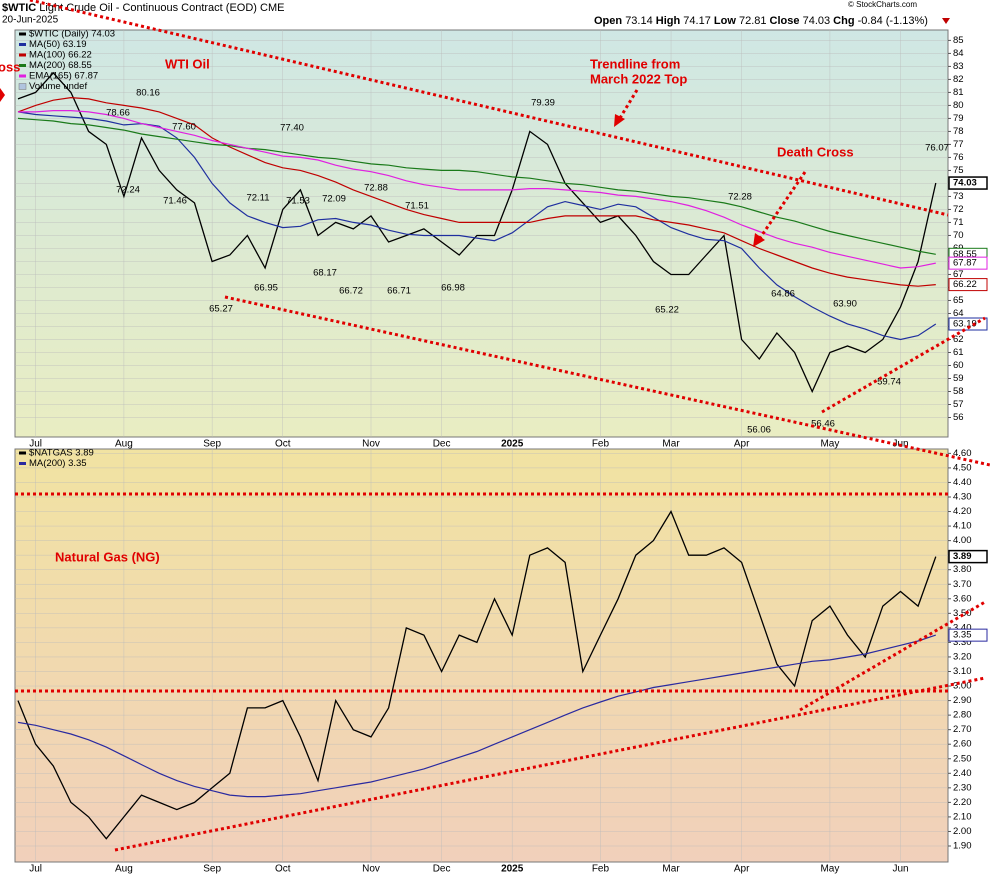 The width and height of the screenshot is (990, 876). What do you see at coordinates (184, 127) in the screenshot?
I see `price-label: 77.60` at bounding box center [184, 127].